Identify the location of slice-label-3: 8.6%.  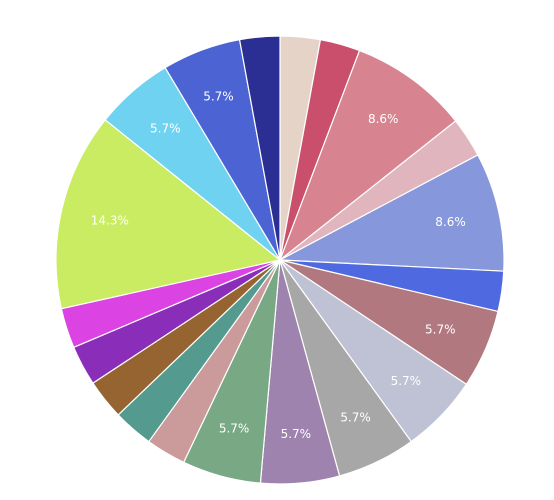
(383, 119).